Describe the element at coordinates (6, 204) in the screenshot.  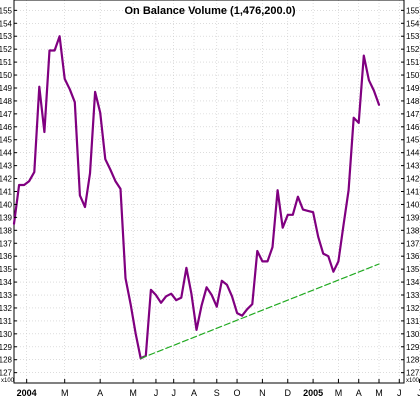
I see `y-tick-label-left-140: 140` at that location.